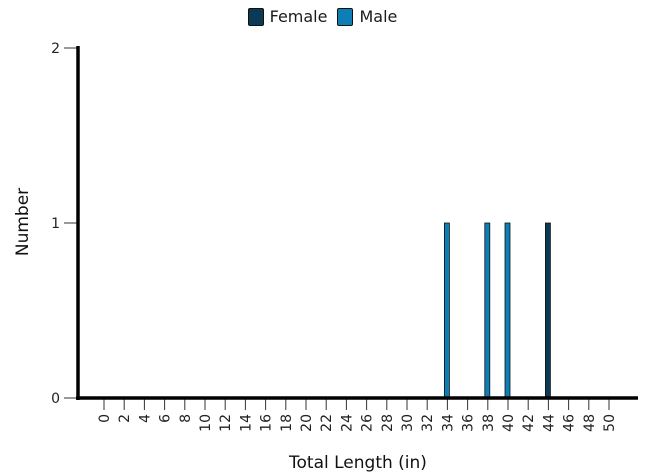 The width and height of the screenshot is (645, 473). Describe the element at coordinates (570, 423) in the screenshot. I see `x-tick-label-23: 46` at that location.